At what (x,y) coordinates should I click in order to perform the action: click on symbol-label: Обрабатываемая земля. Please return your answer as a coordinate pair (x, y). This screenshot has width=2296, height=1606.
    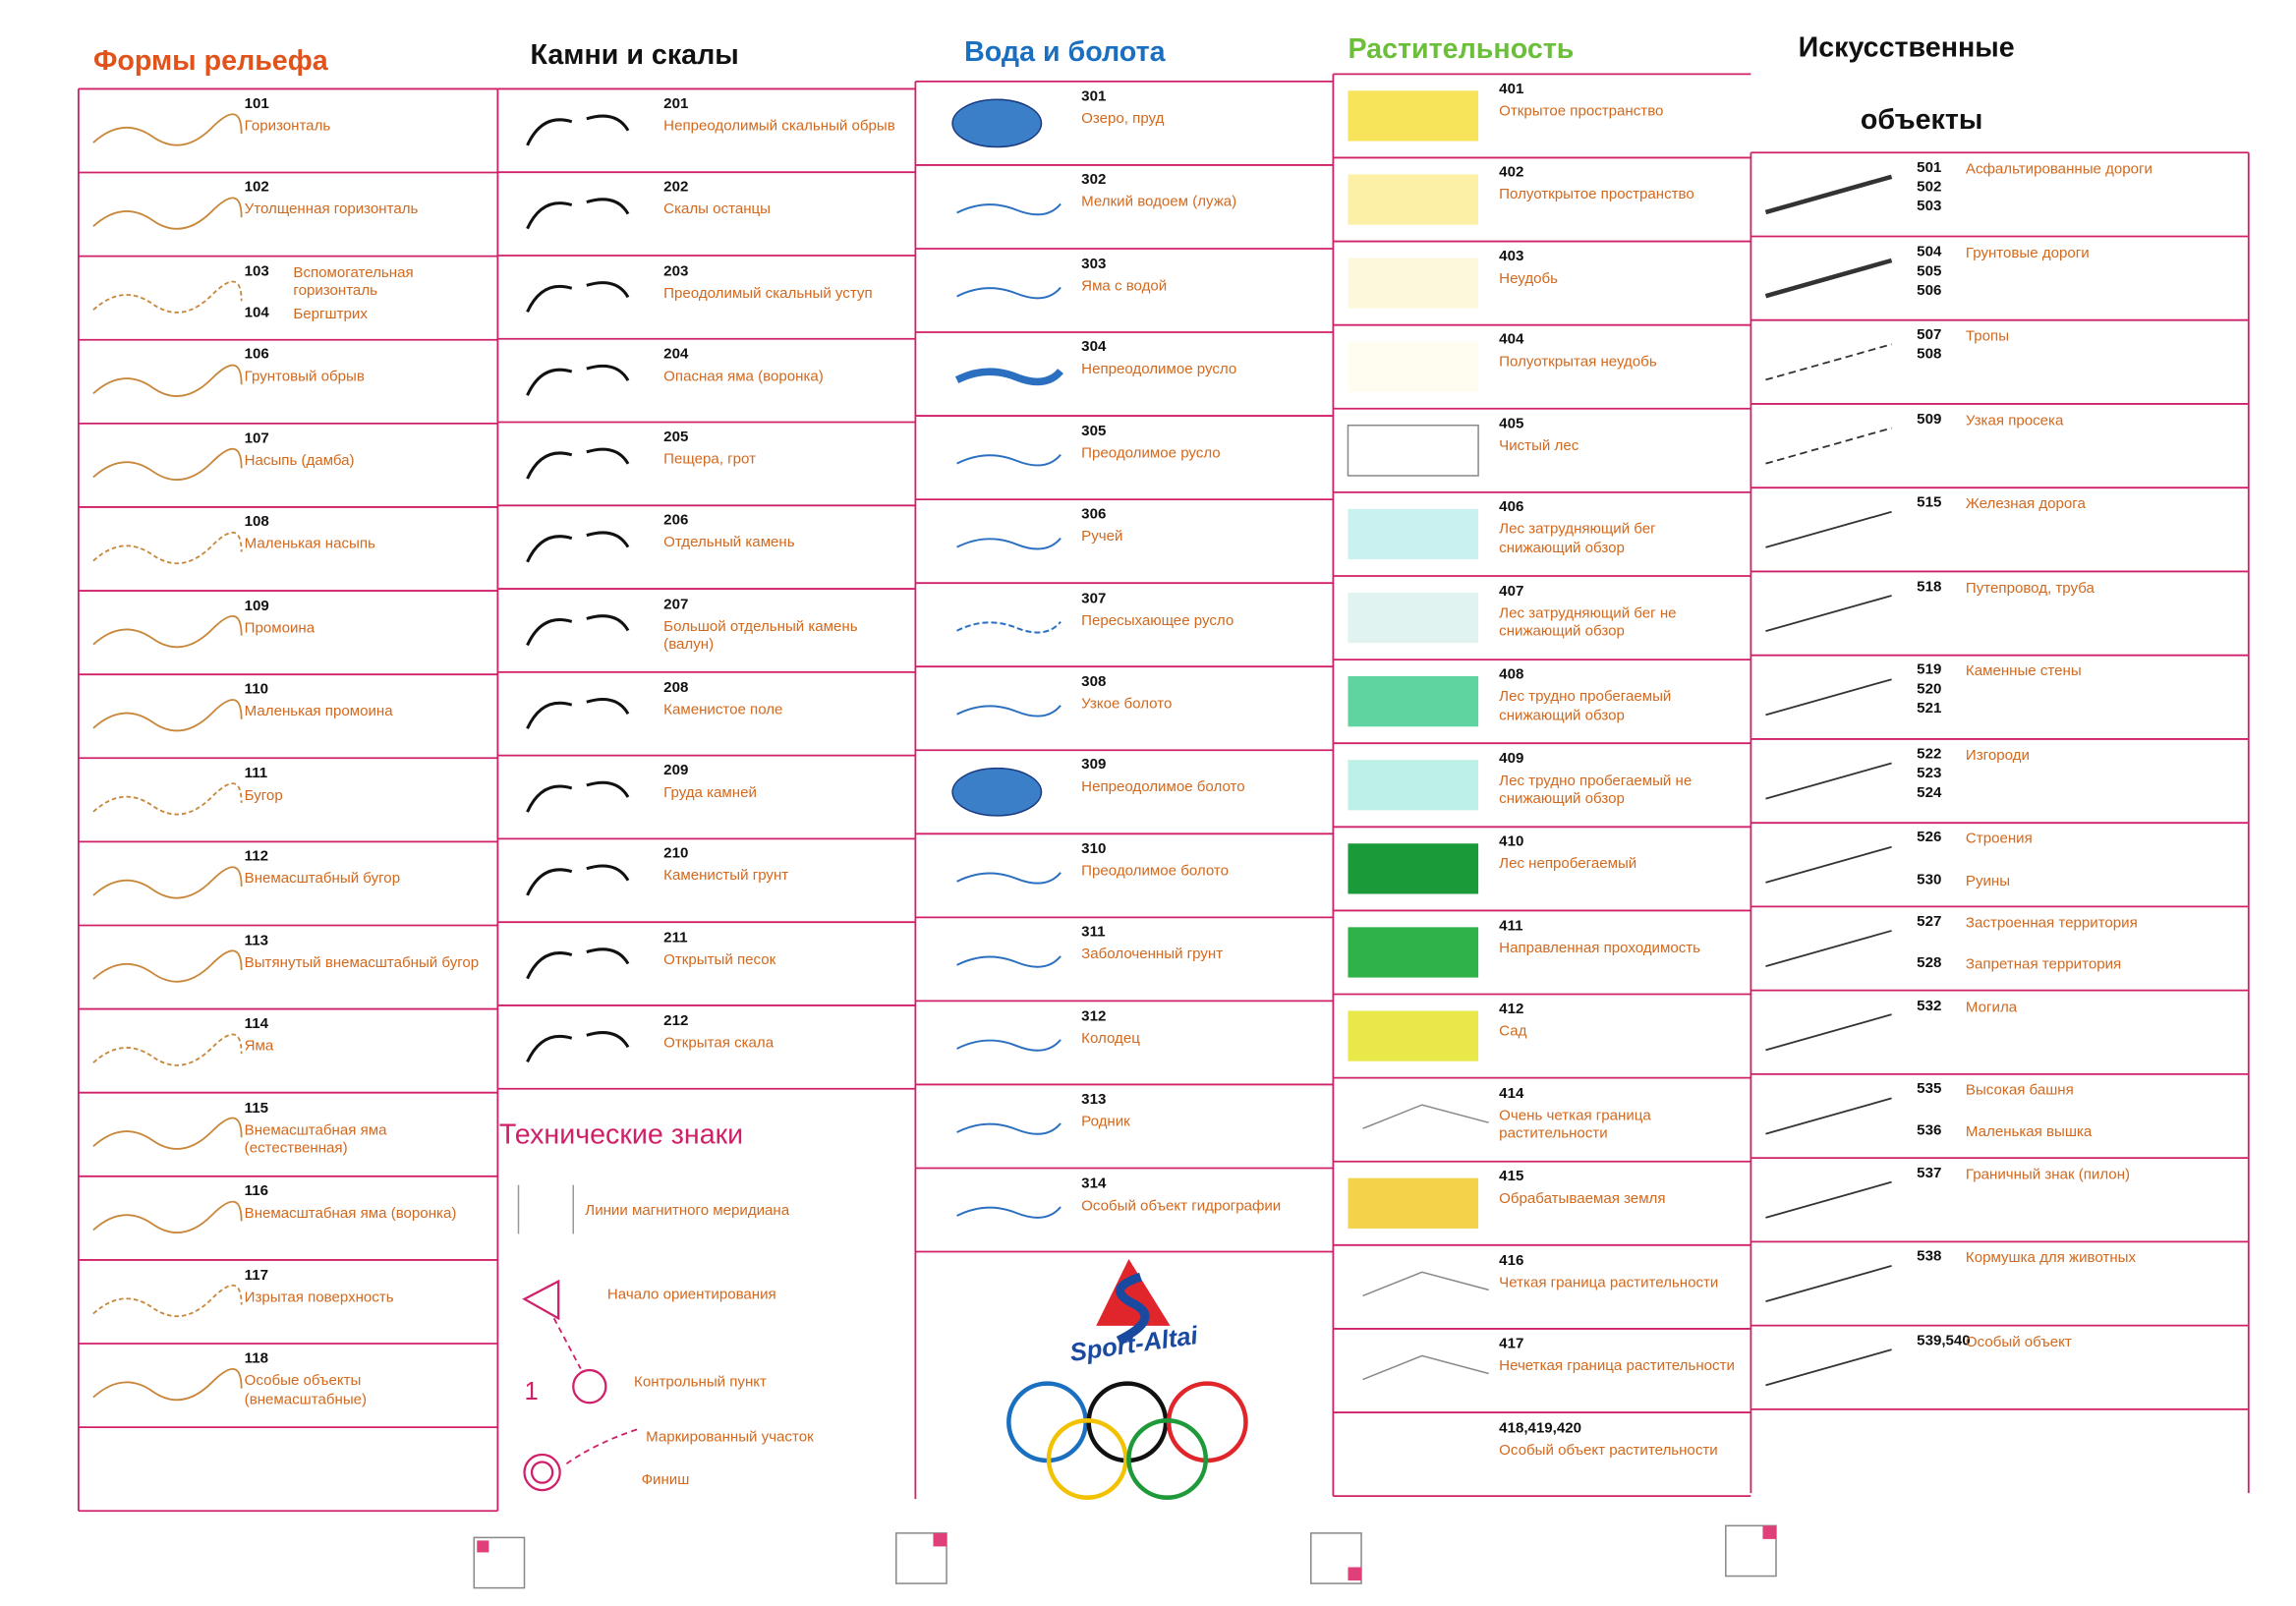
    Looking at the image, I should click on (1582, 1199).